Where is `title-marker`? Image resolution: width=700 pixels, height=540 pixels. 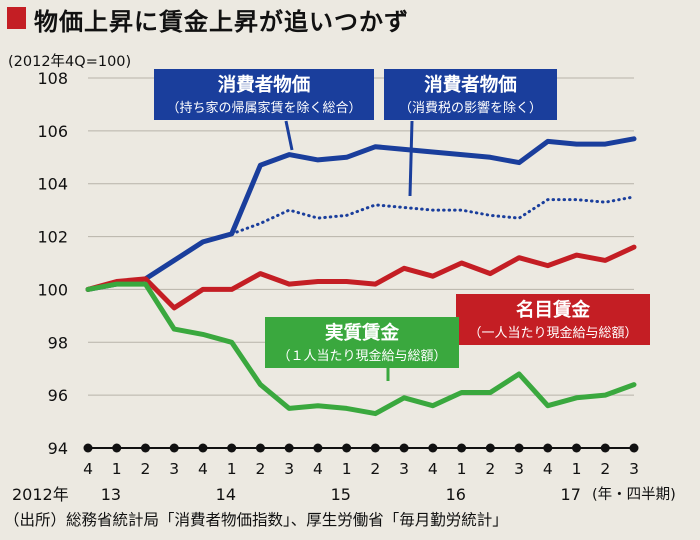 title-marker is located at coordinates (16, 18).